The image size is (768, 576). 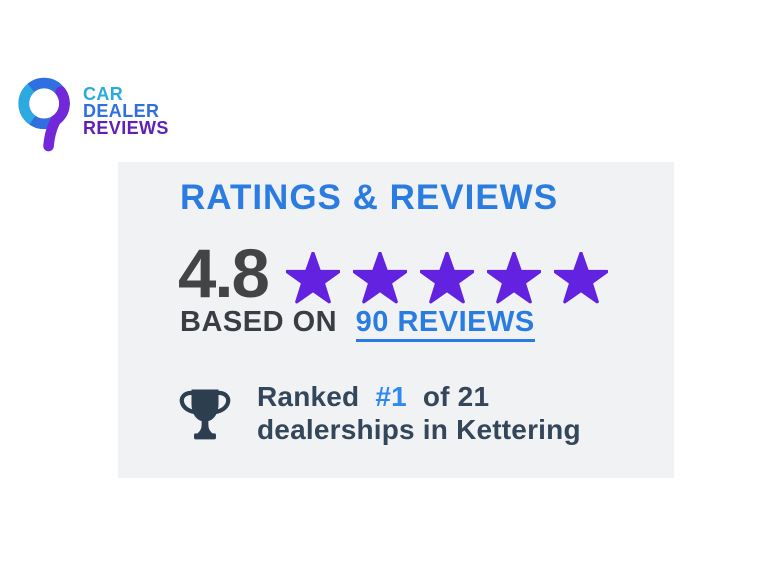 I want to click on ranked-prefix: Ranked, so click(x=308, y=396).